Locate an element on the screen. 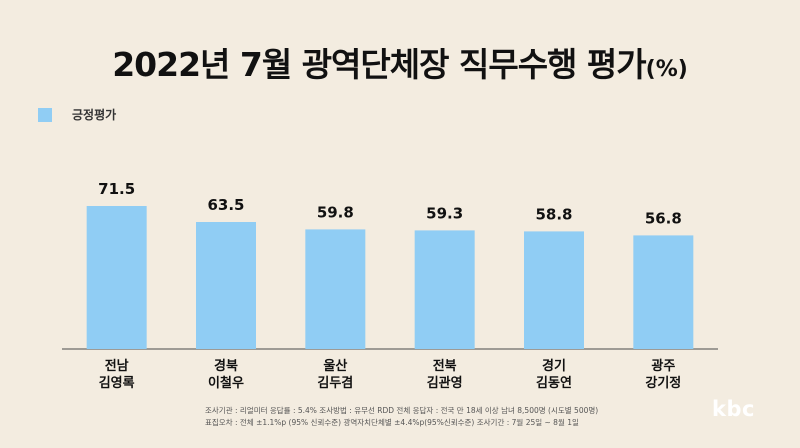  category-region-label: 광주 is located at coordinates (663, 366).